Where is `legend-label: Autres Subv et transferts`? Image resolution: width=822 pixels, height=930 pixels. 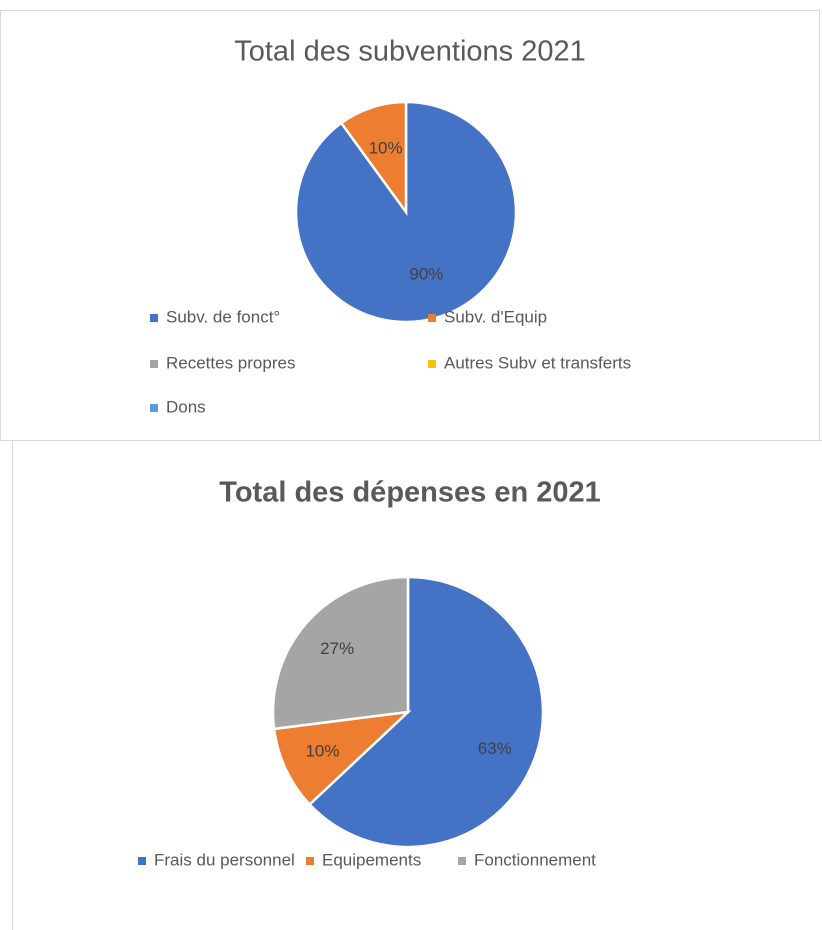 legend-label: Autres Subv et transferts is located at coordinates (537, 362).